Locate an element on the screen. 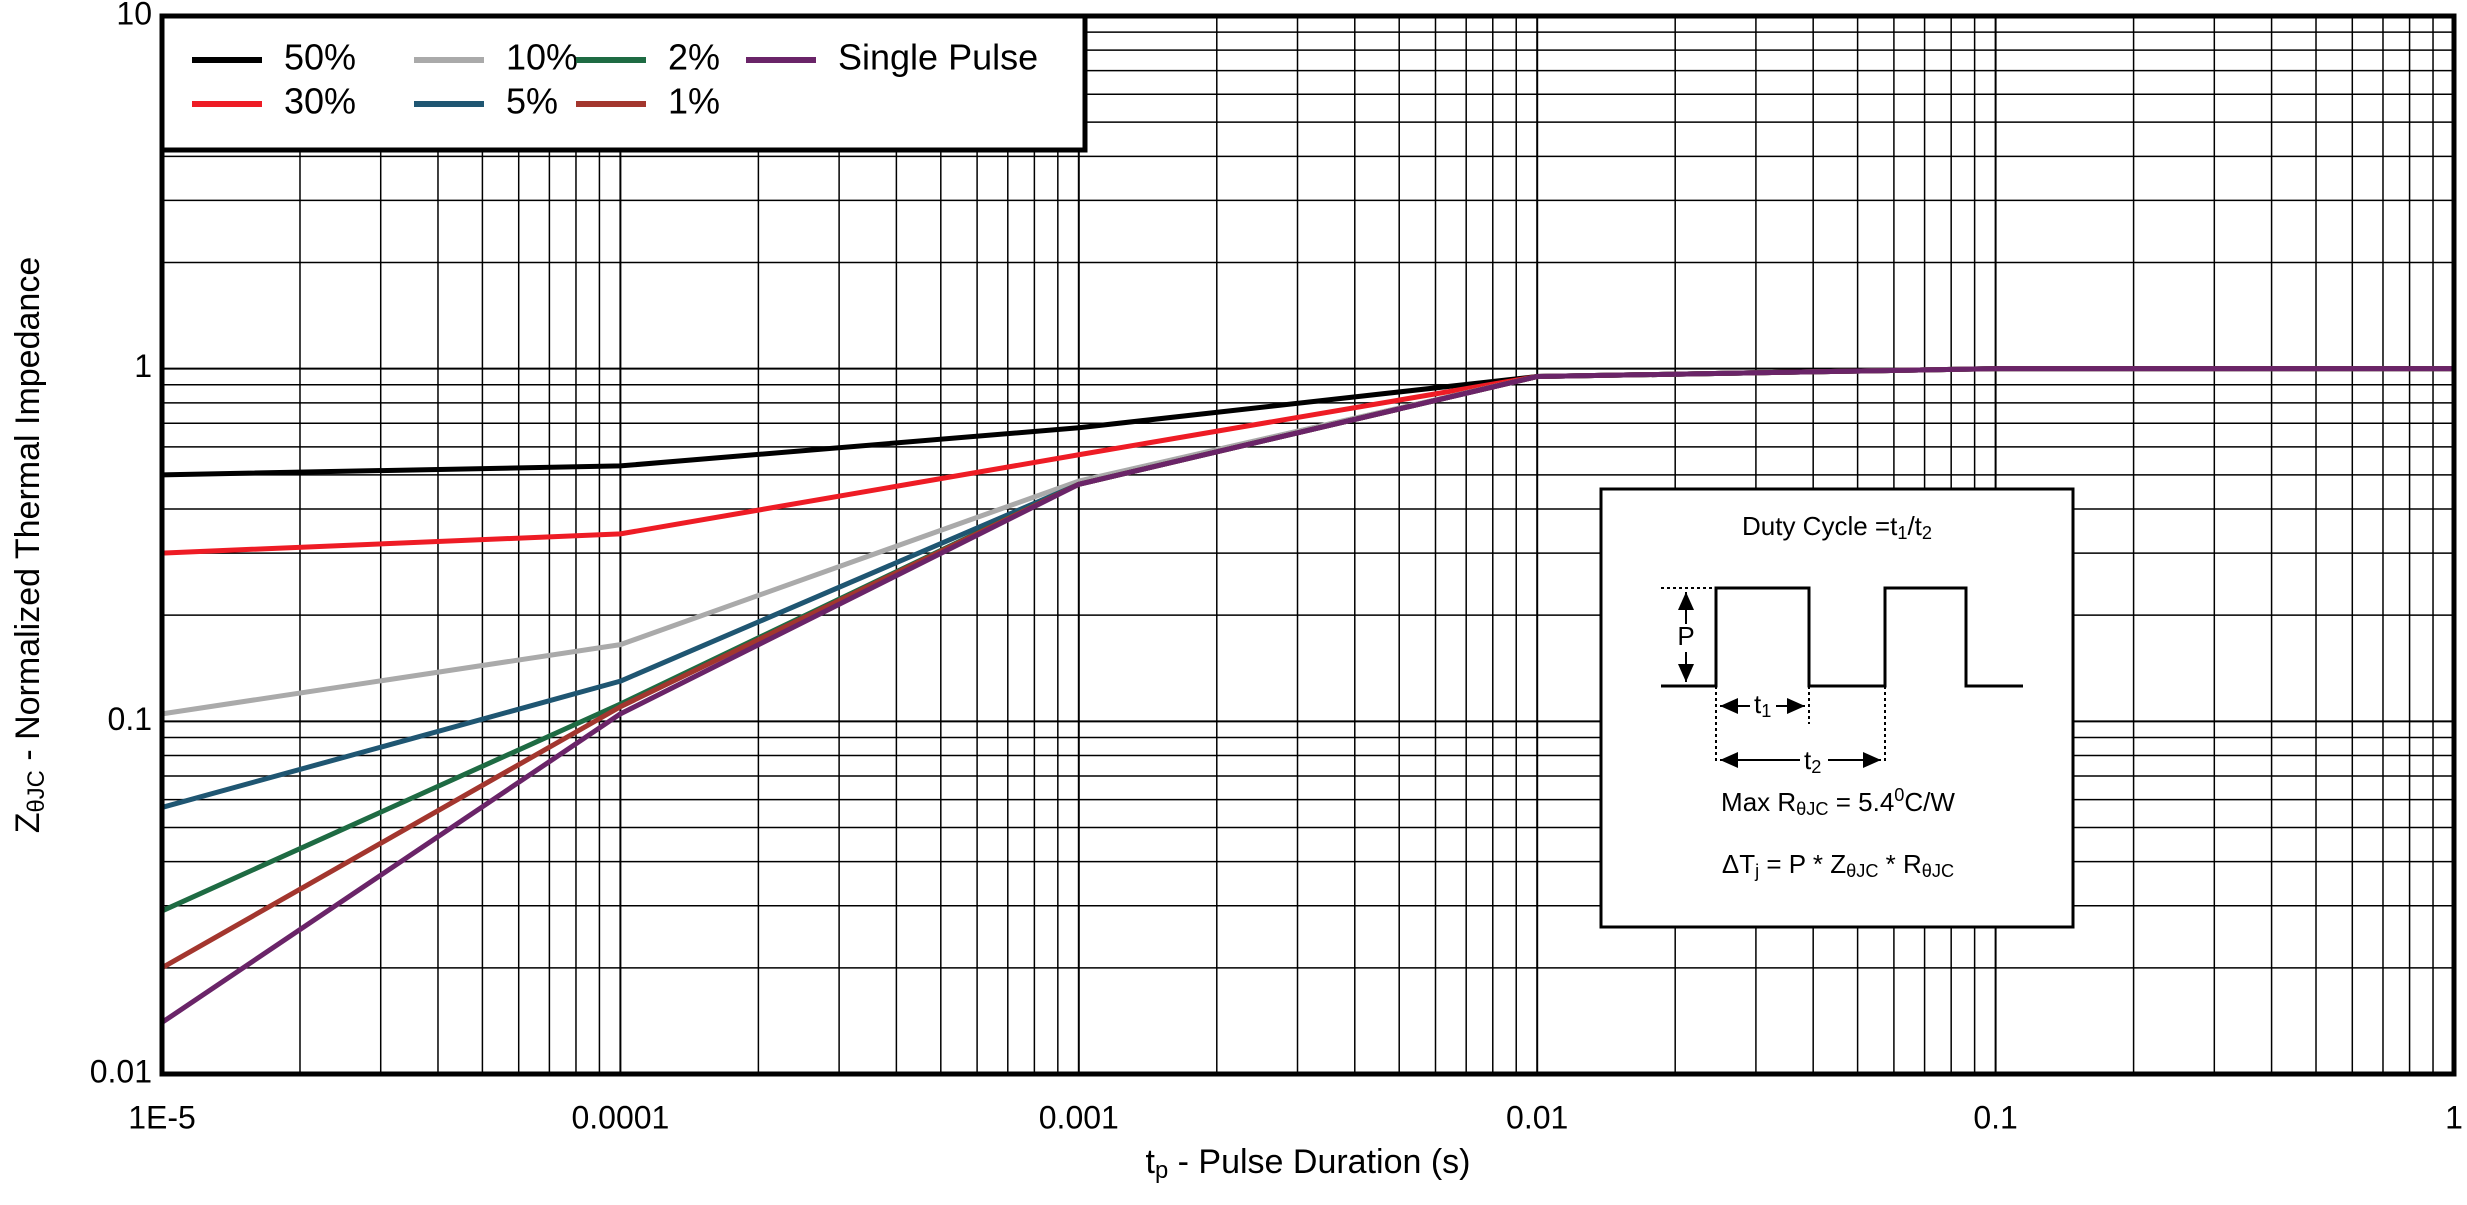 Image resolution: width=2467 pixels, height=1205 pixels. t1-label: t1 is located at coordinates (1762, 705).